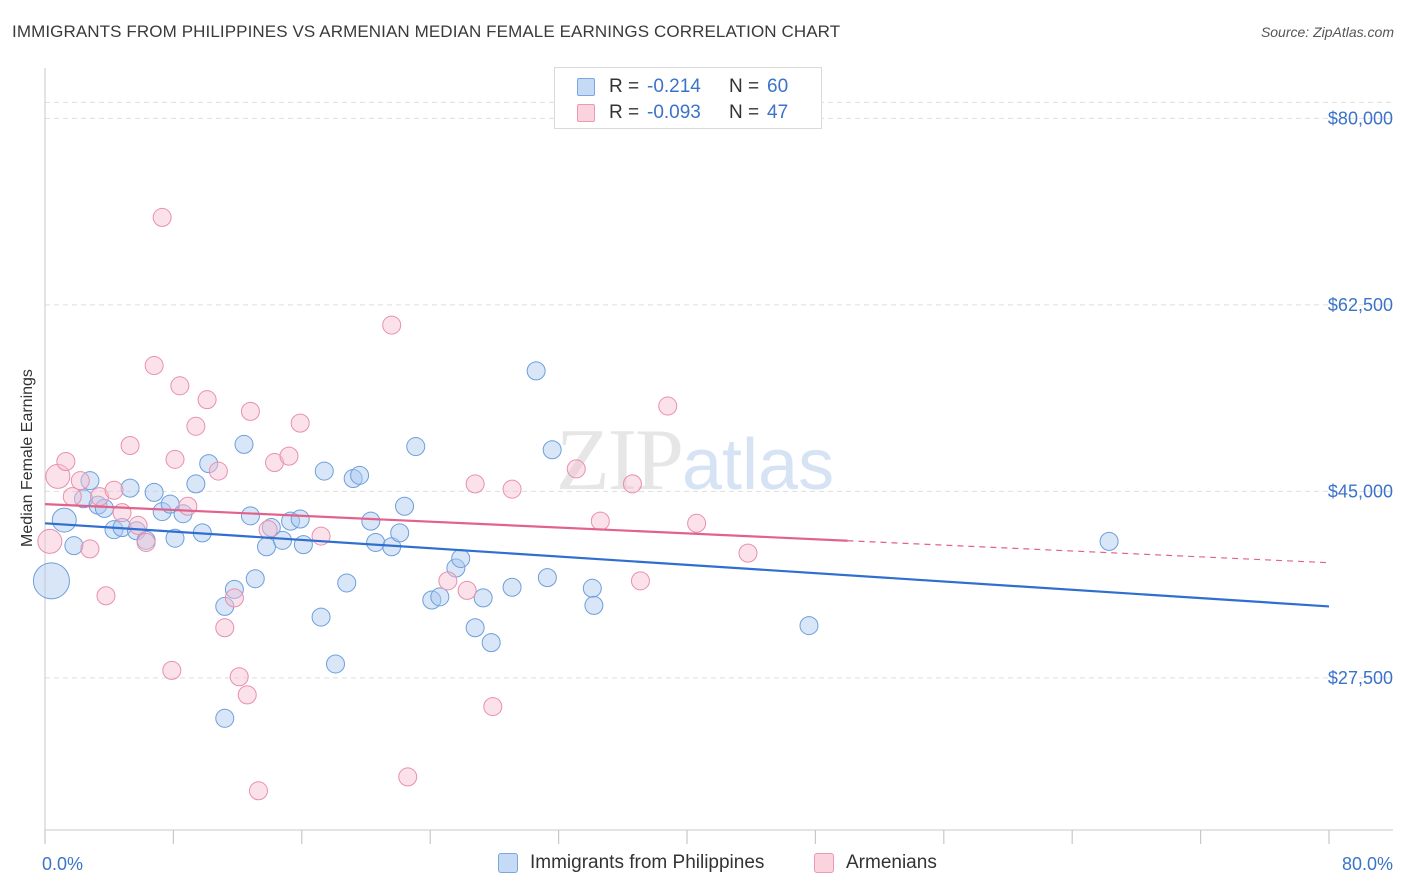 The image size is (1406, 892). What do you see at coordinates (647, 862) in the screenshot?
I see `legend-label-philippines: Immigrants from Philippines` at bounding box center [647, 862].